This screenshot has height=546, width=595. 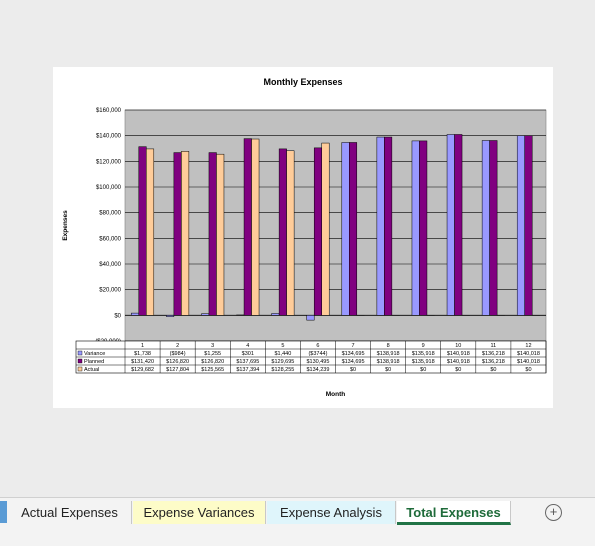 What do you see at coordinates (177, 370) in the screenshot?
I see `data-label: $127,804` at bounding box center [177, 370].